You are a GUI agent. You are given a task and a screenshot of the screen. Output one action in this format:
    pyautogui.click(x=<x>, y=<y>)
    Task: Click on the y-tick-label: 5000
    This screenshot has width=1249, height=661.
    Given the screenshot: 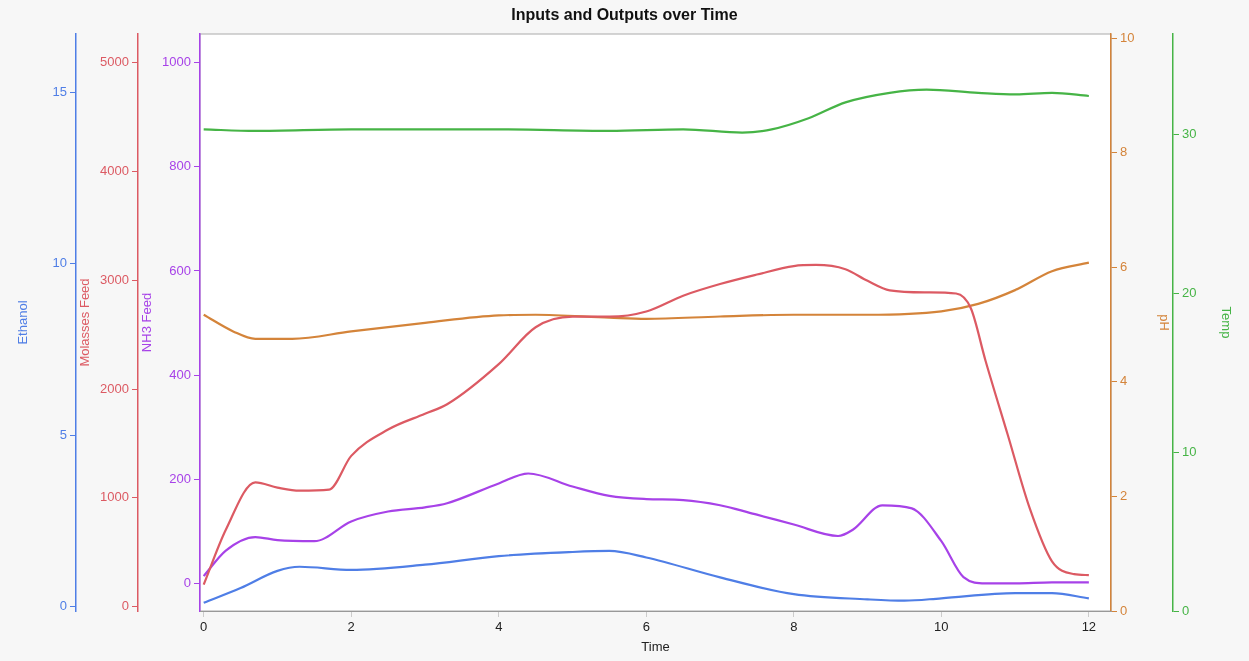 What is the action you would take?
    pyautogui.click(x=114, y=62)
    